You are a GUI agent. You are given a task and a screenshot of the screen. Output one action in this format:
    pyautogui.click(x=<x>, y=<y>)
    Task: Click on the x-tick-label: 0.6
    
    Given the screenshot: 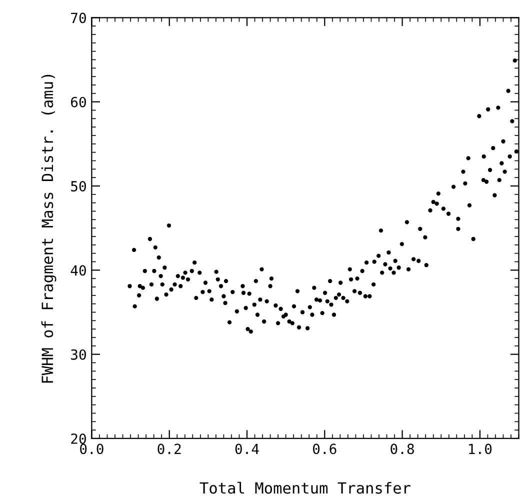 What is the action you would take?
    pyautogui.click(x=324, y=449)
    